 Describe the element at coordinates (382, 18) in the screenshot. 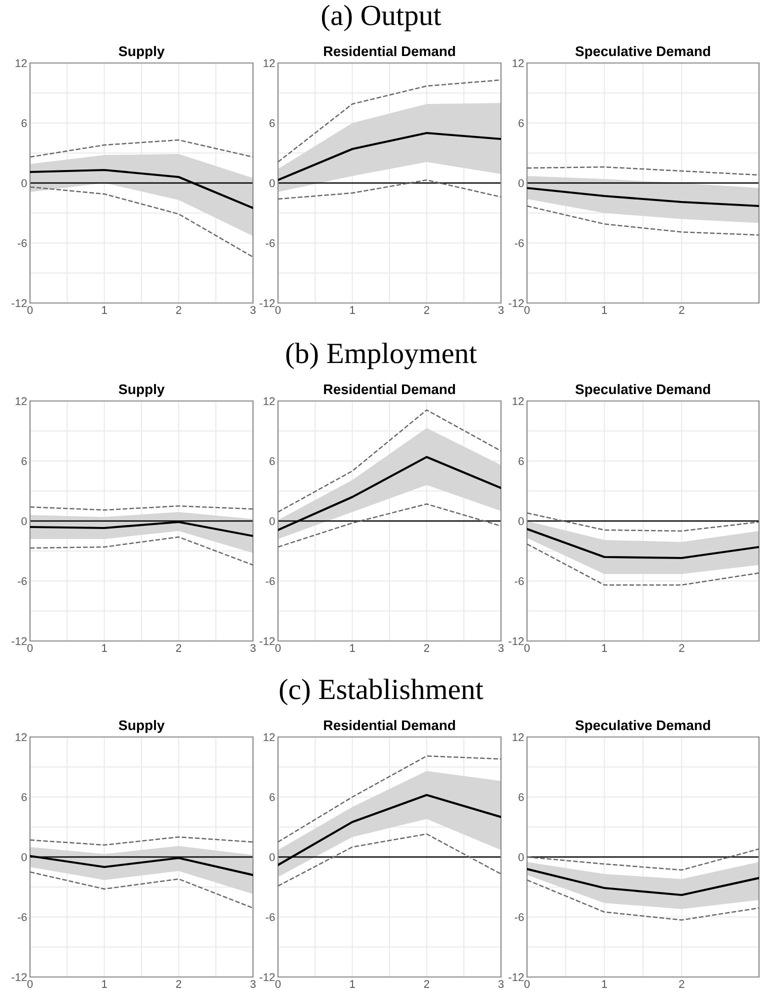

I see `text: (a) Output` at that location.